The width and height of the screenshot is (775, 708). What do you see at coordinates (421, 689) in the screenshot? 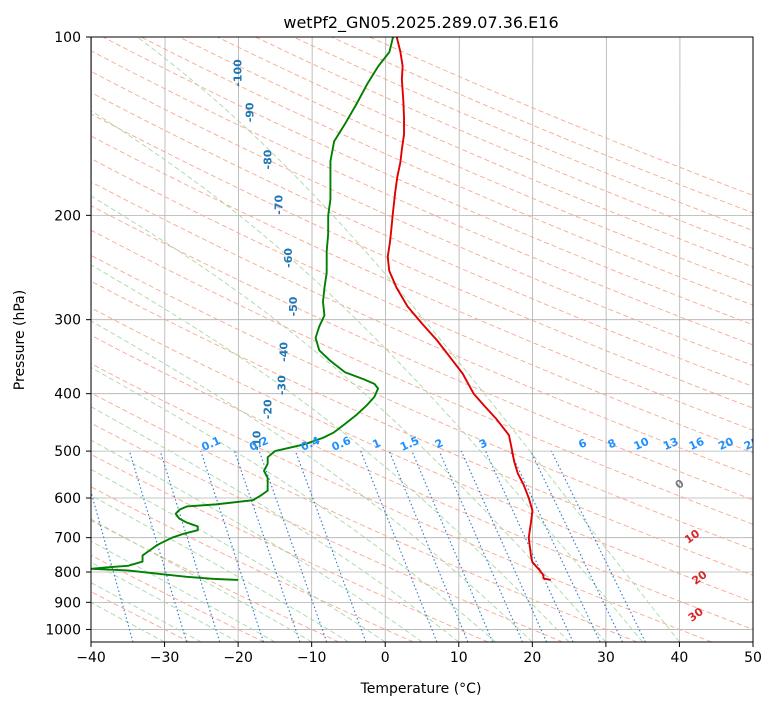
I see `x-axis-label: Temperature (°C)` at bounding box center [421, 689].